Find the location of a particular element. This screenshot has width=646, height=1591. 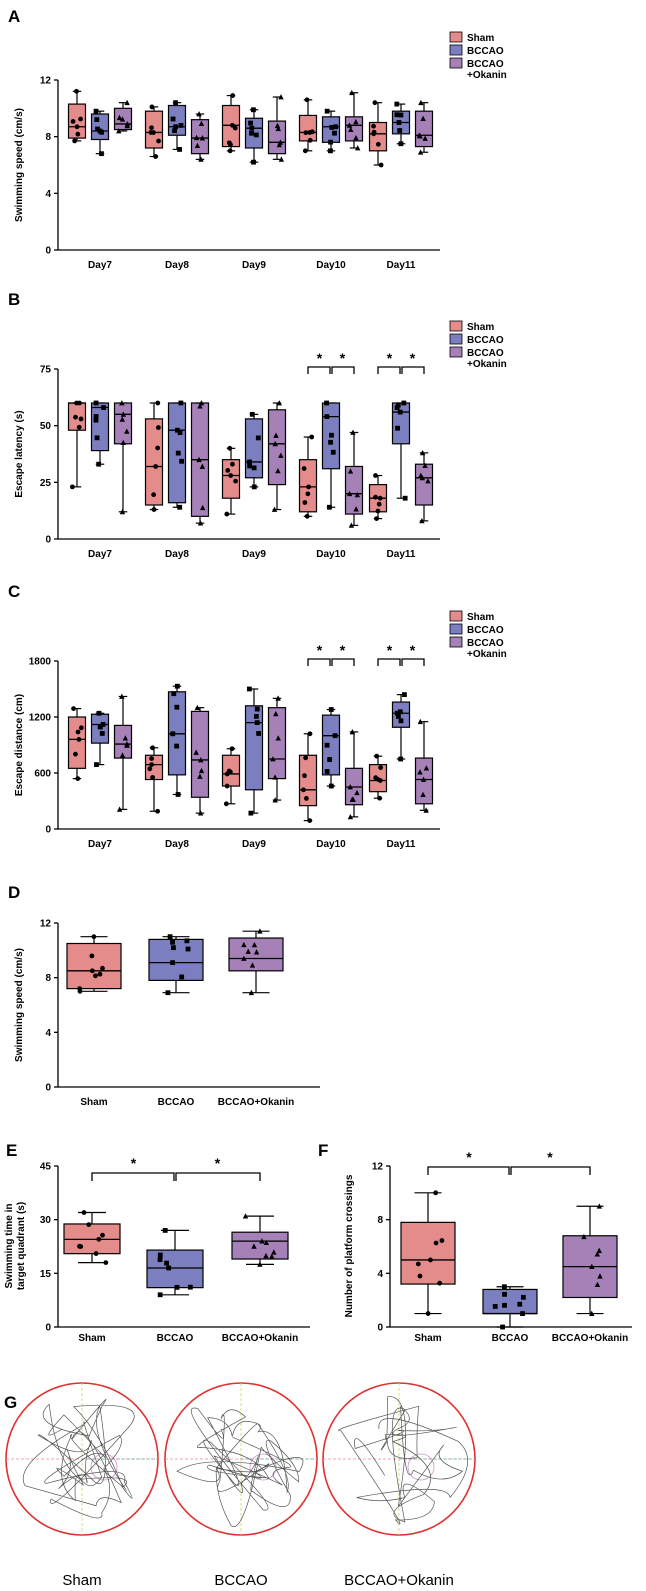

track-label: BCCAO+Okanin is located at coordinates (399, 1580).